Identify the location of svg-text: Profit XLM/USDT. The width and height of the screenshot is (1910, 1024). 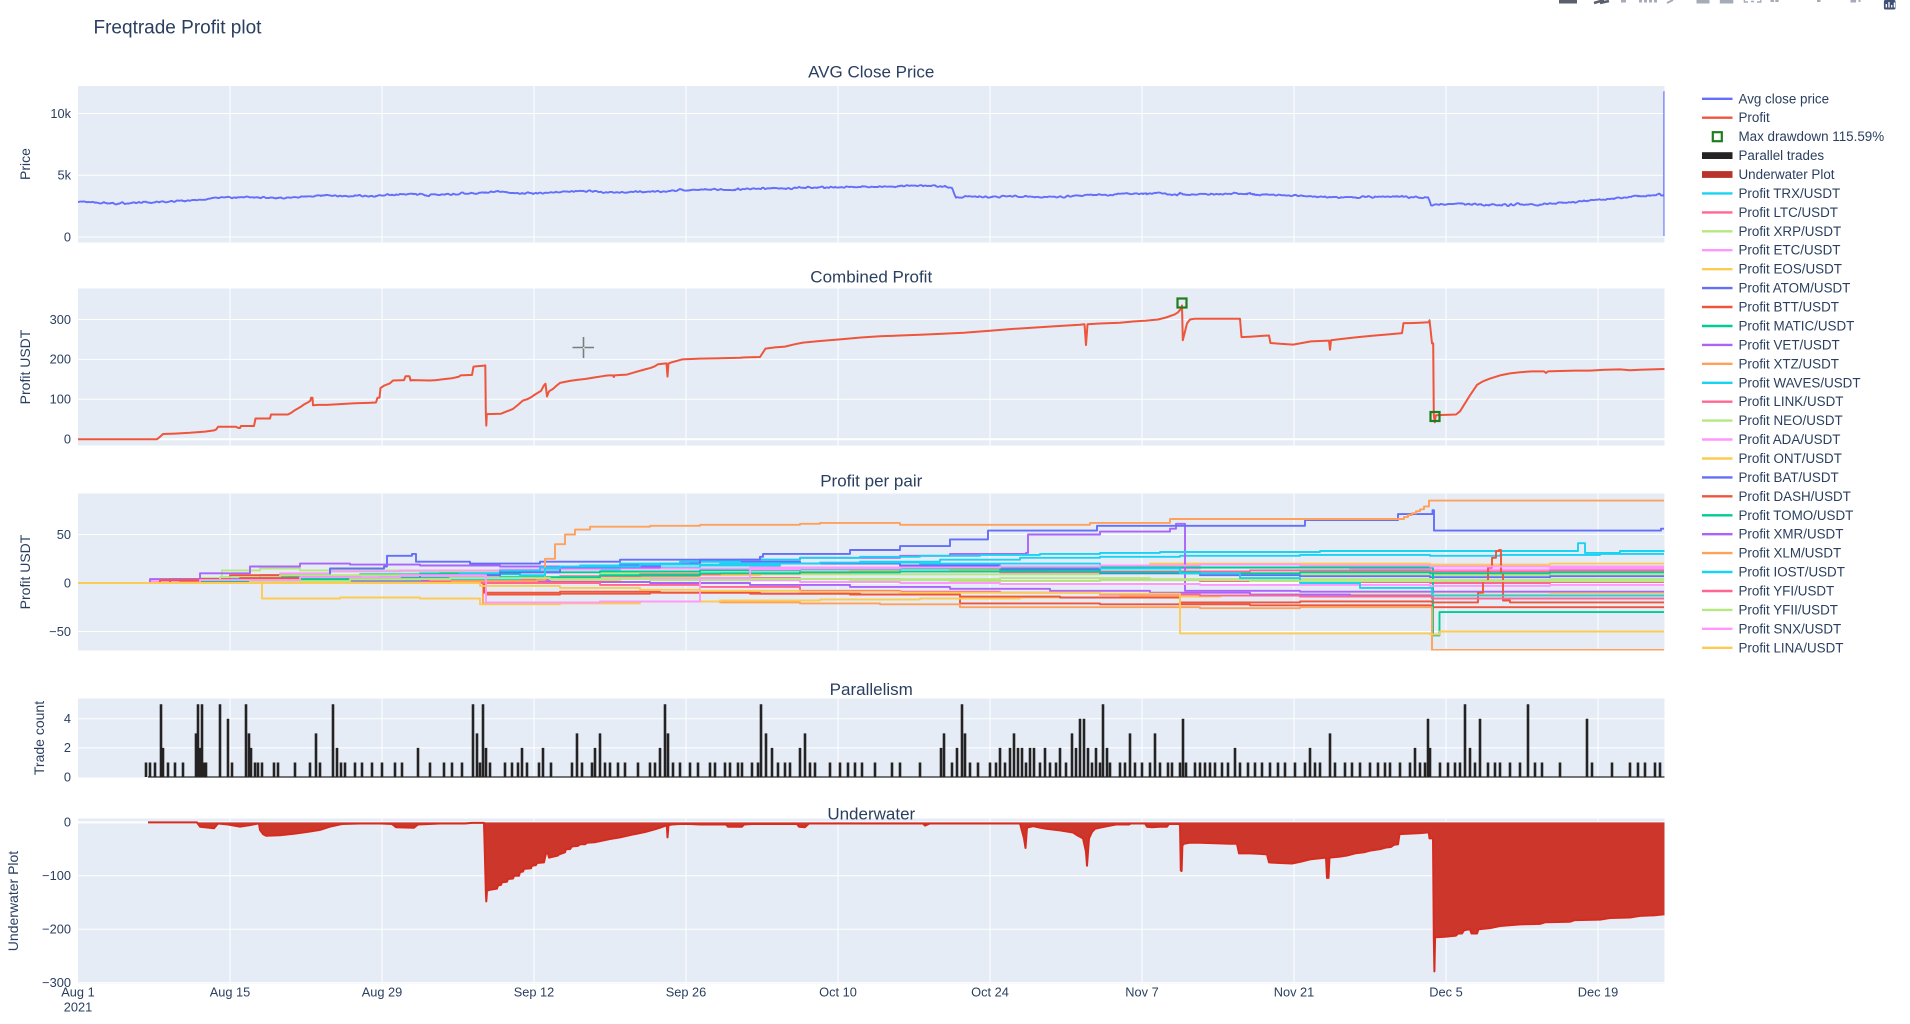
(1790, 553).